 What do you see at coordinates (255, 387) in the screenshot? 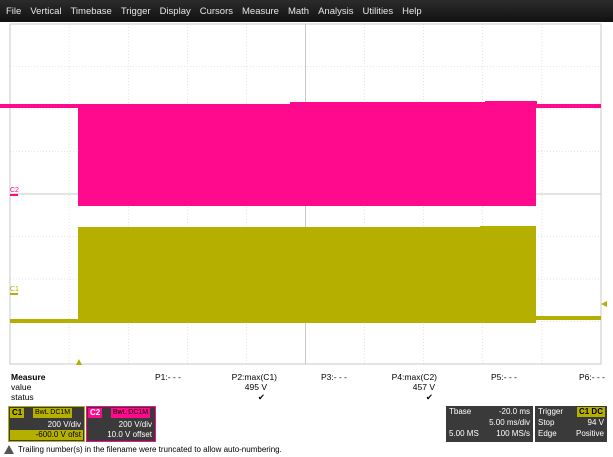
I see `param-p2-value: 495 V` at bounding box center [255, 387].